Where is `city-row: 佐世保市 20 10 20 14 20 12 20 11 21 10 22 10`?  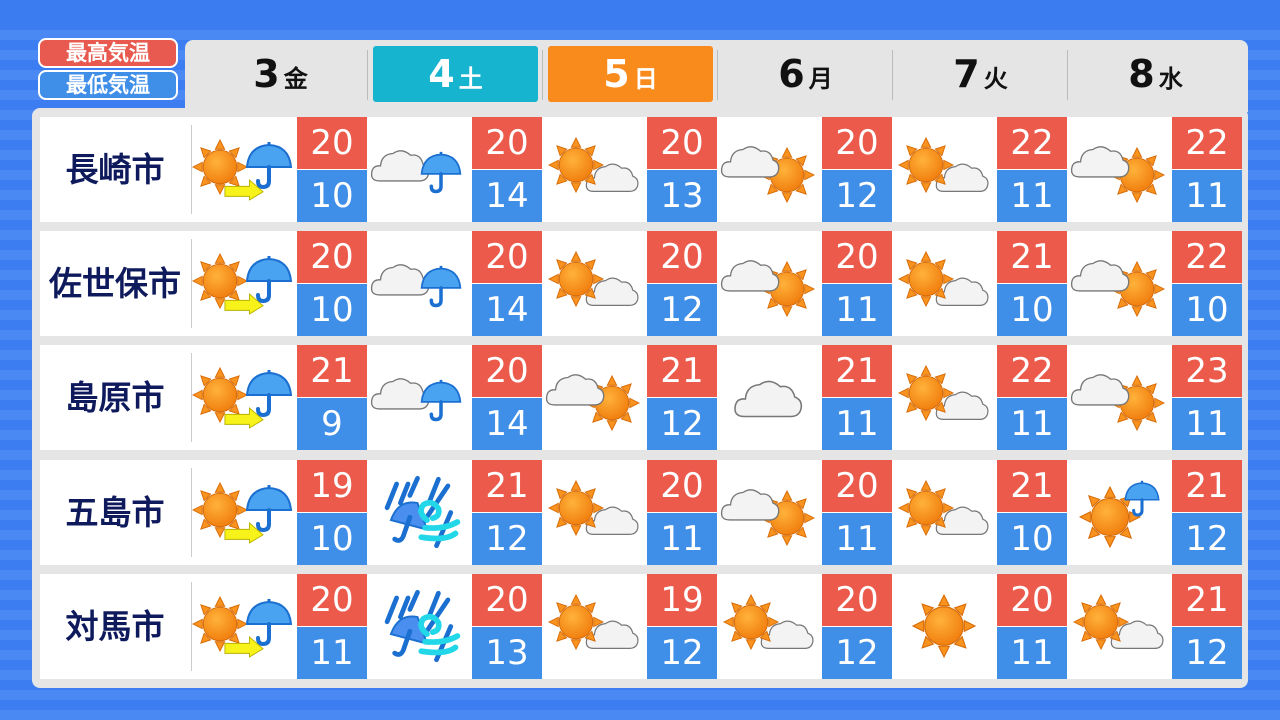
city-row: 佐世保市 20 10 20 14 20 12 20 11 21 10 22 10 is located at coordinates (641, 283).